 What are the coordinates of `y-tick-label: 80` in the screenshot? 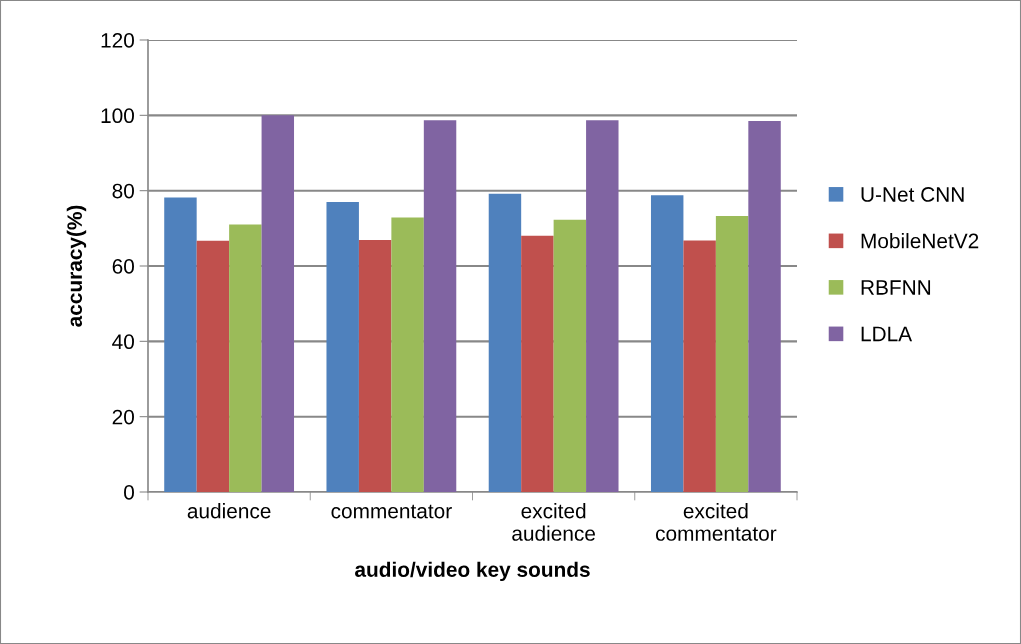 It's located at (123, 191).